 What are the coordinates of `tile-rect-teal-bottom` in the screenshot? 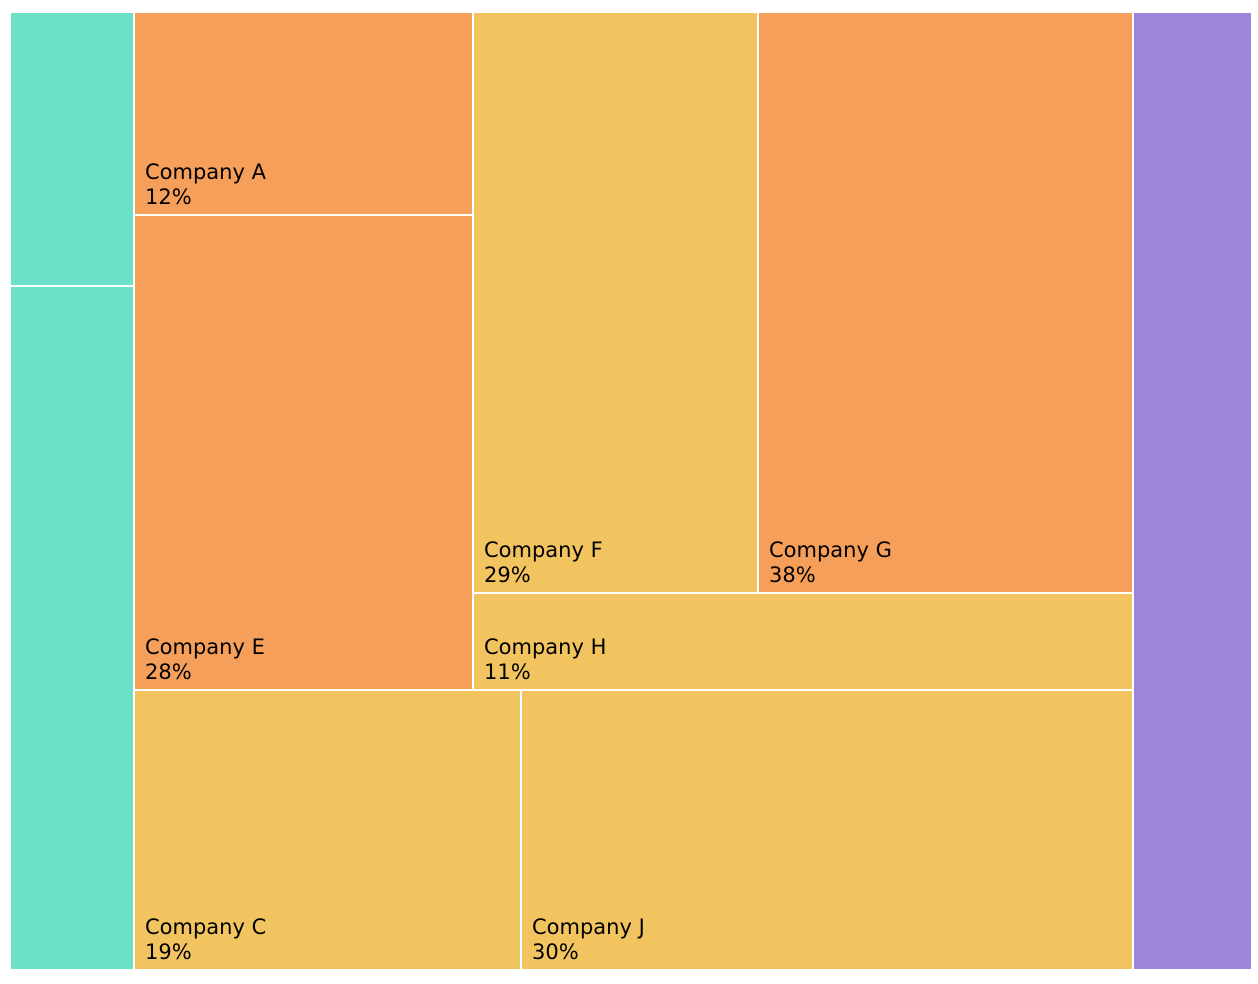 It's located at (72, 628).